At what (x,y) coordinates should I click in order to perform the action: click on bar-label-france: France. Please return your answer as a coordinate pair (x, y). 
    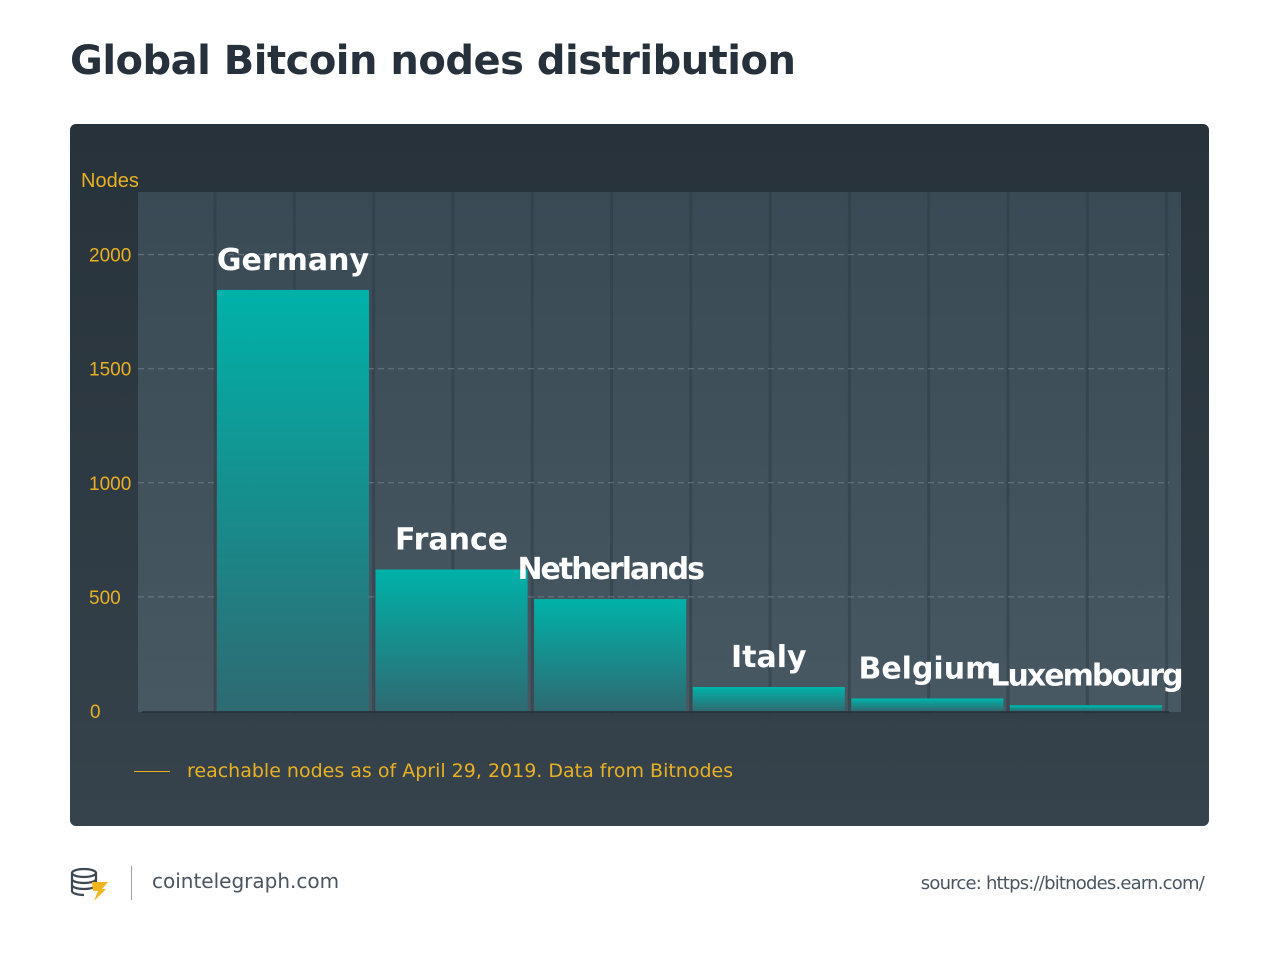
    Looking at the image, I should click on (451, 540).